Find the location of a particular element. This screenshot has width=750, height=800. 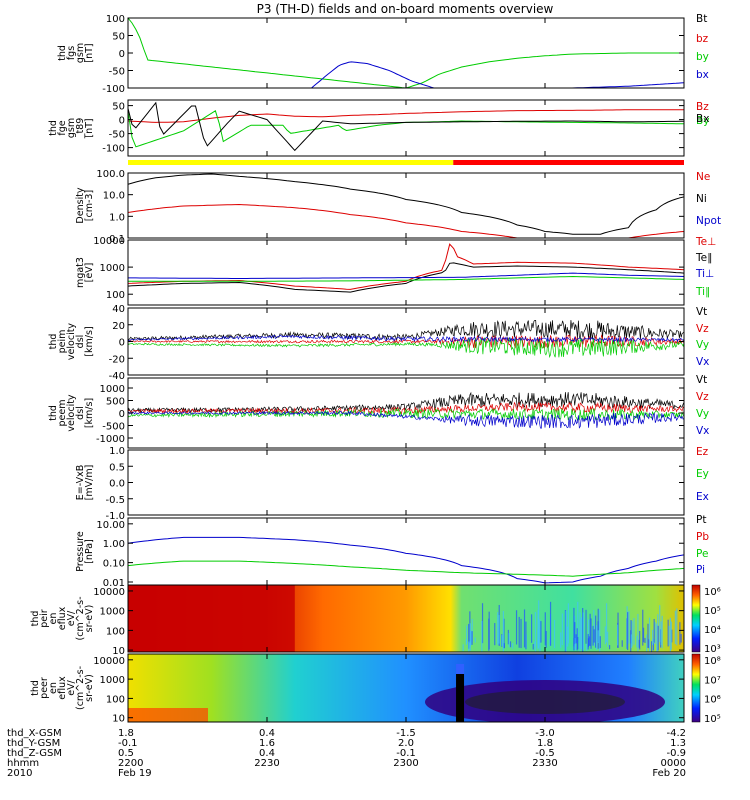

x-tick-value: Feb 20 is located at coordinates (669, 773).